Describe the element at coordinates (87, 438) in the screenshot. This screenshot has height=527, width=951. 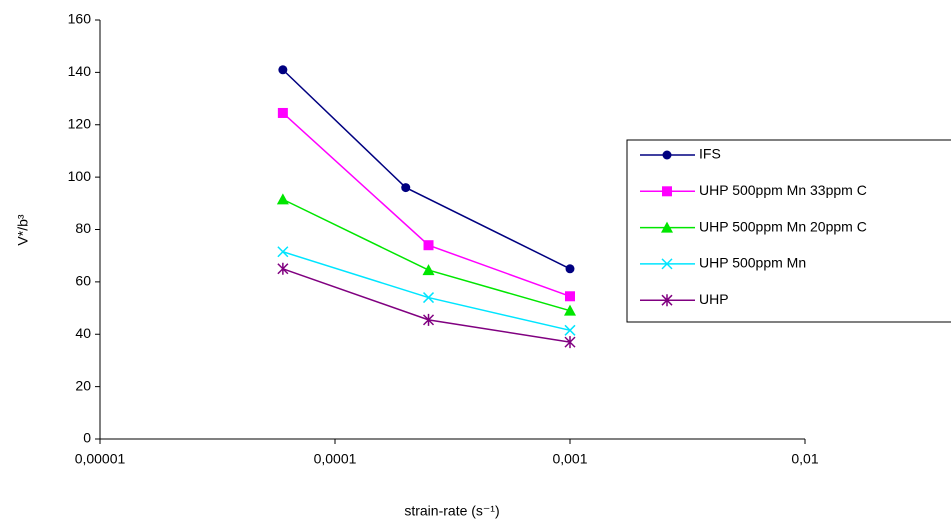
I see `y-tick-label: 0` at that location.